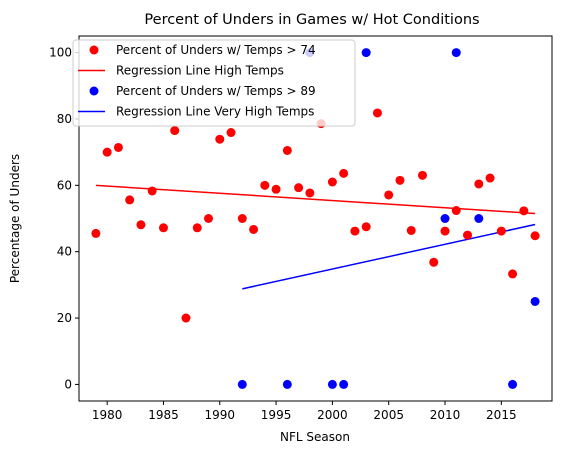  I want to click on x-tick-label: 2015, so click(501, 415).